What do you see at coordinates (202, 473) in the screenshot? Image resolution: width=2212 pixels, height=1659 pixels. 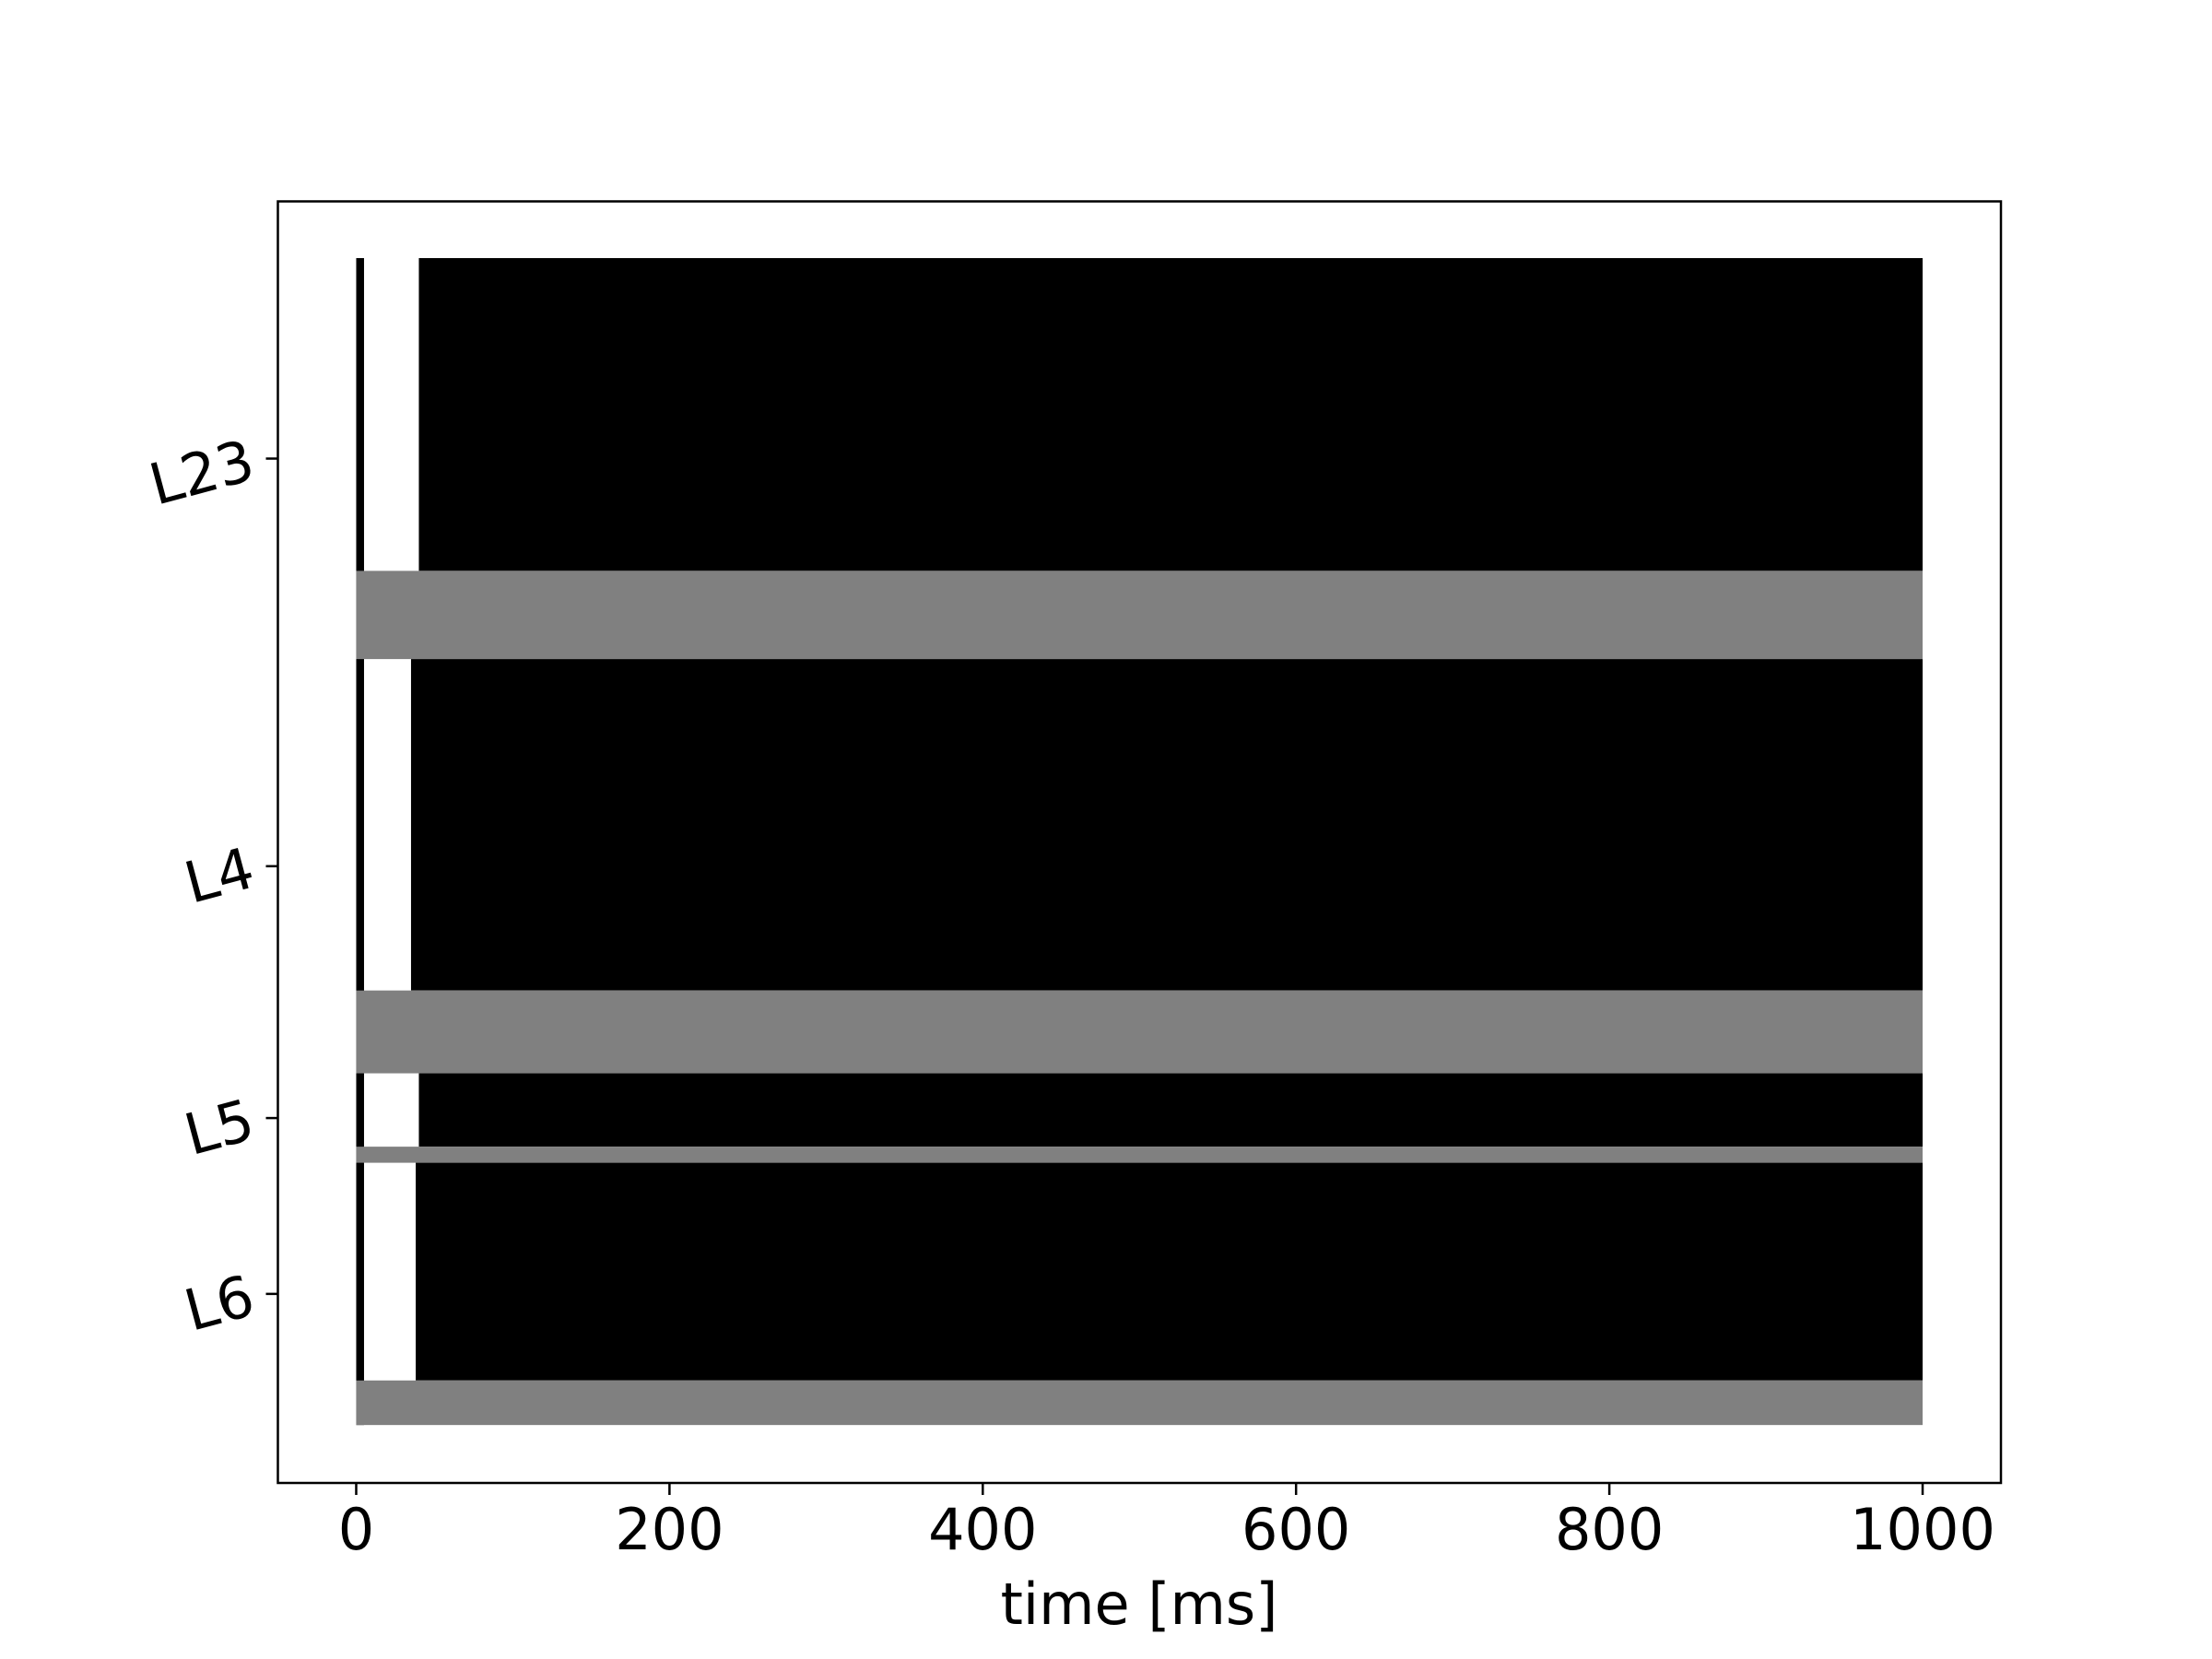 I see `y-tick-label: L23` at bounding box center [202, 473].